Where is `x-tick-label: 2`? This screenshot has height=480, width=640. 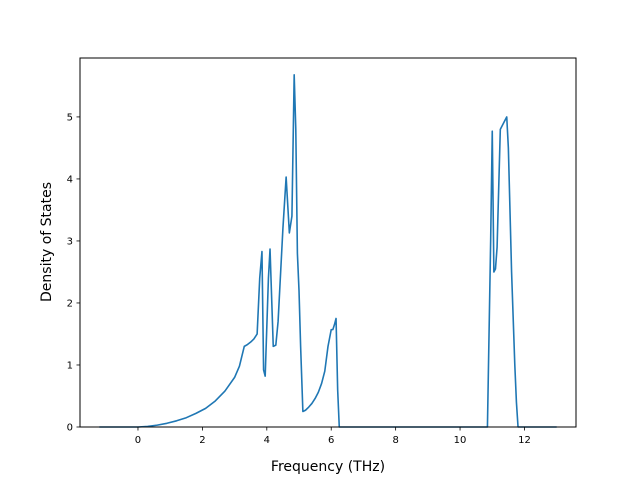
x-tick-label: 2 is located at coordinates (202, 440).